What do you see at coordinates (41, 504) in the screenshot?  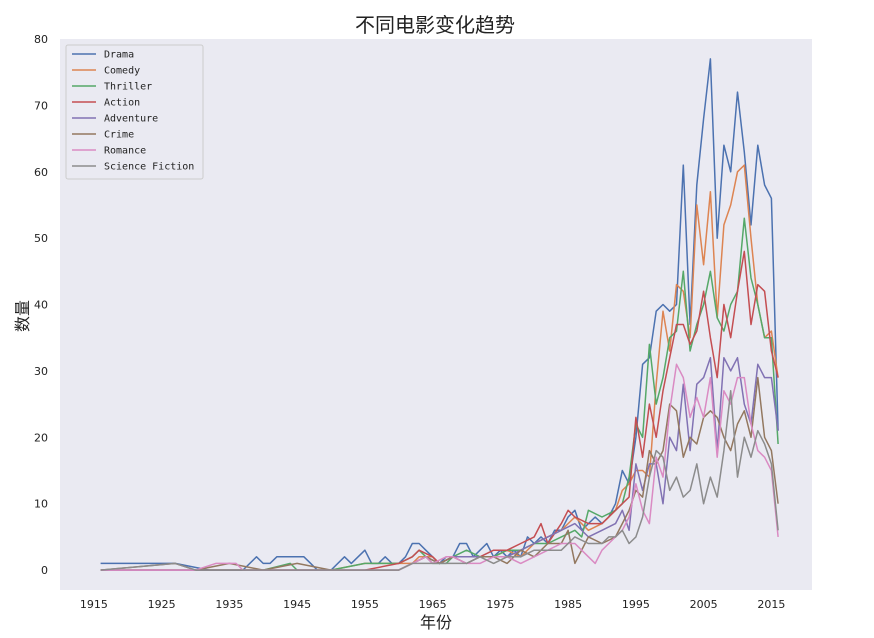 I see `y-tick-label-1: 10` at bounding box center [41, 504].